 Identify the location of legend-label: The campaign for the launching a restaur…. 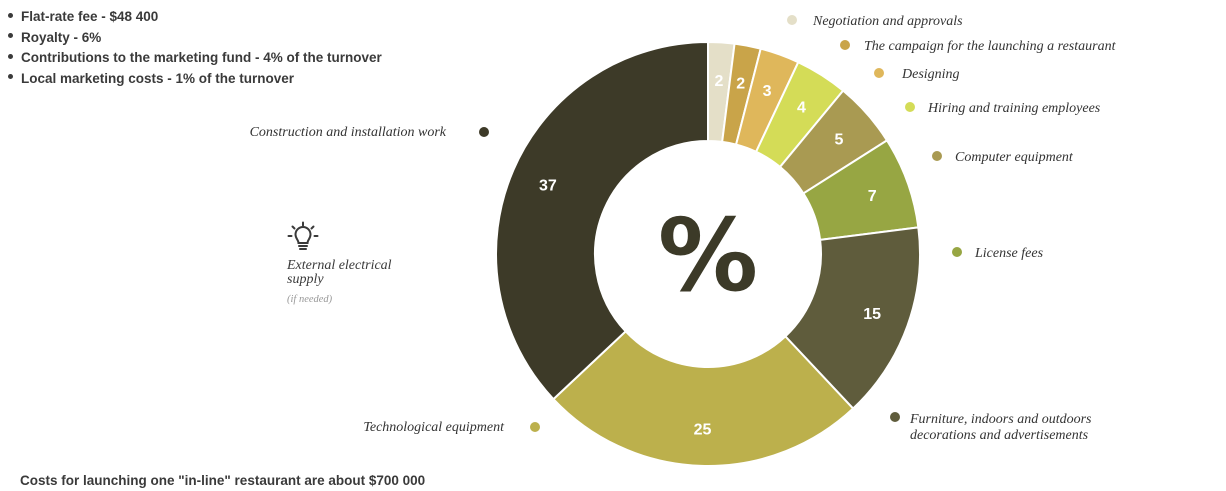
(990, 46).